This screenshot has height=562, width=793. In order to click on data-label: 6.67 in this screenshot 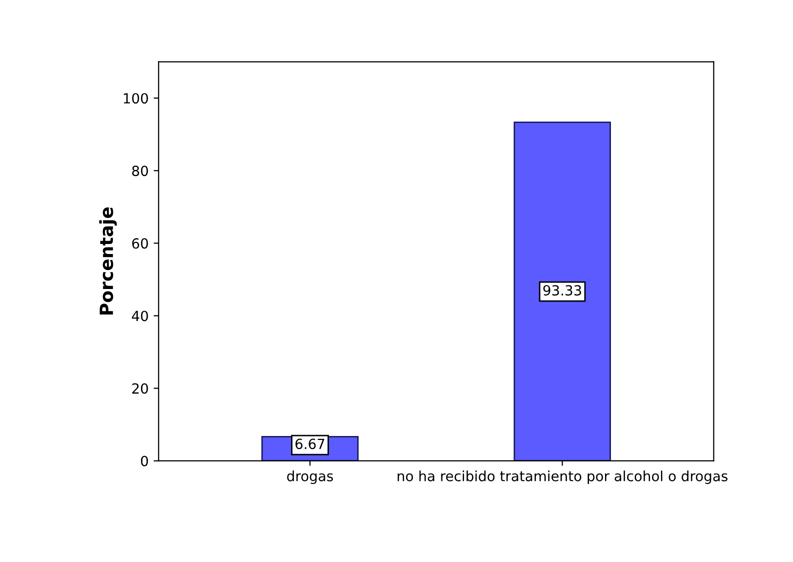, I will do `click(310, 444)`.